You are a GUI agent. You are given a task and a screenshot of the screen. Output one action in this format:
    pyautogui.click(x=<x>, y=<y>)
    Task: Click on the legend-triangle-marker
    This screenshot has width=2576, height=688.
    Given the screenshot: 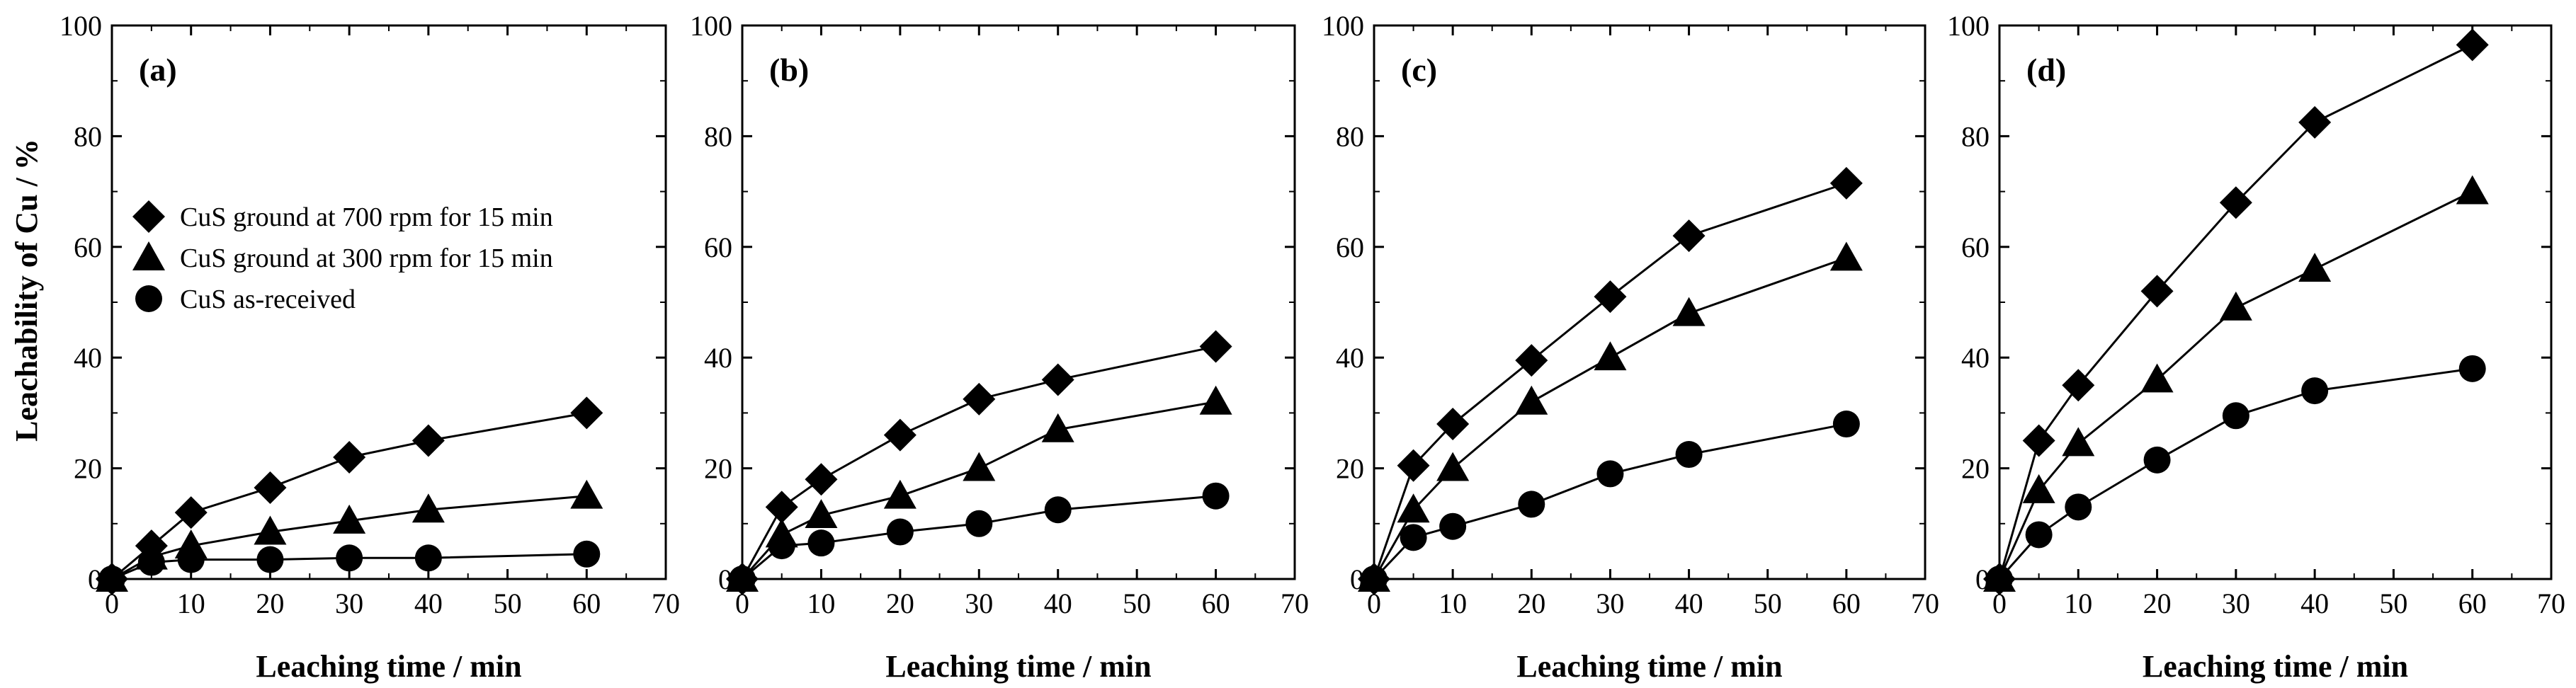 What is the action you would take?
    pyautogui.click(x=148, y=256)
    